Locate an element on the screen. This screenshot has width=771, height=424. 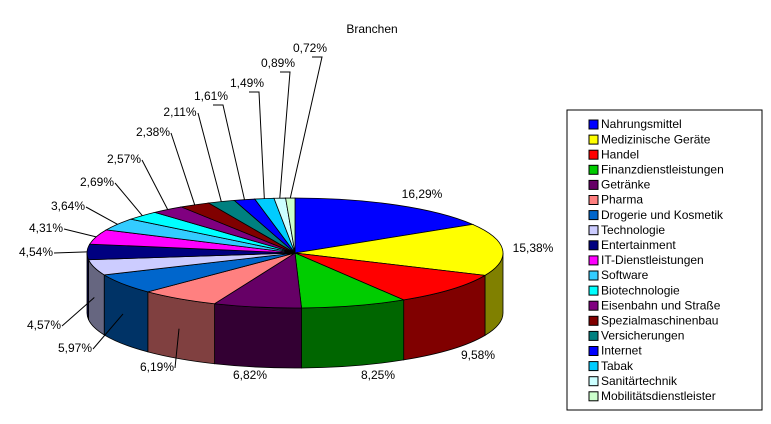
legend-label: Medizinische Geräte is located at coordinates (656, 139).